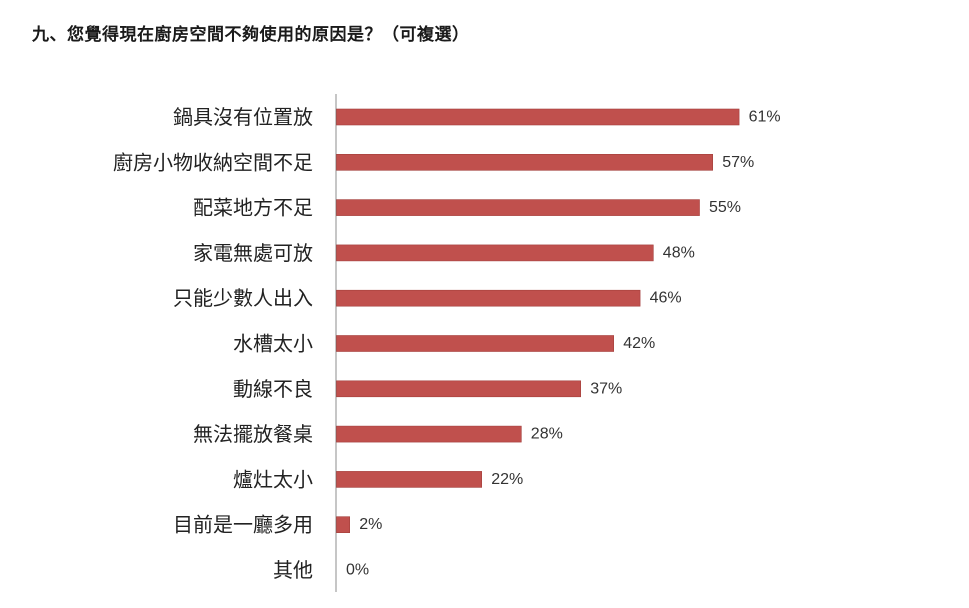 This screenshot has height=608, width=969. I want to click on category-label: 鍋具沒有位置放, so click(243, 117).